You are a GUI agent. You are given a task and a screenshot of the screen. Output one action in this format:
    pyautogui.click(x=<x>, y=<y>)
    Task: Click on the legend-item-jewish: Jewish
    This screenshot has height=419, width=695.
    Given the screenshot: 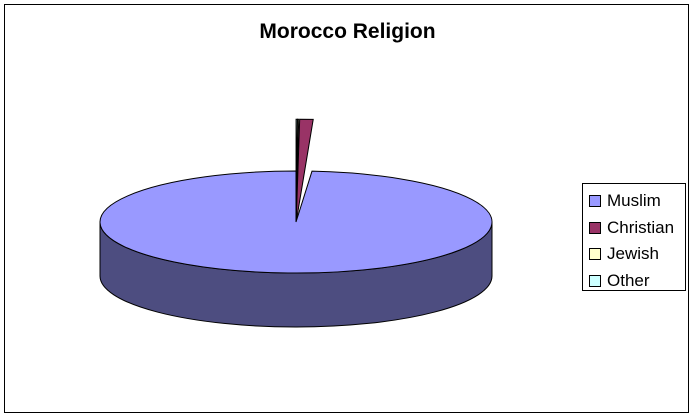 What is the action you would take?
    pyautogui.click(x=637, y=254)
    